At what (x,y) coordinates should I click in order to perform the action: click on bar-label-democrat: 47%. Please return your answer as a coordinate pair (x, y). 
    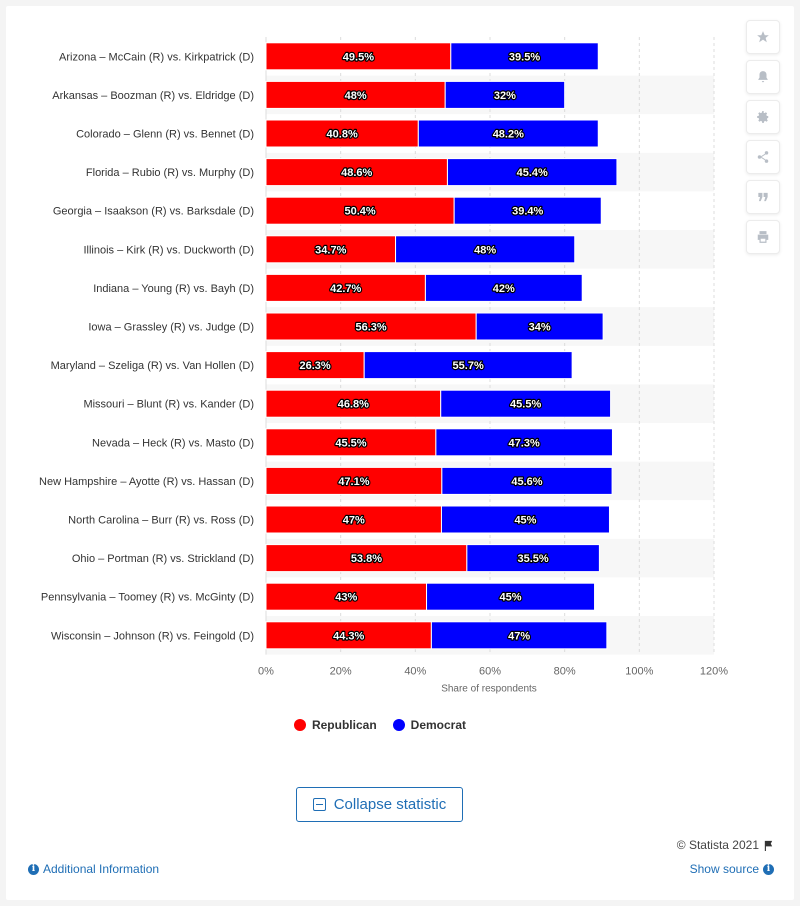
    Looking at the image, I should click on (519, 636).